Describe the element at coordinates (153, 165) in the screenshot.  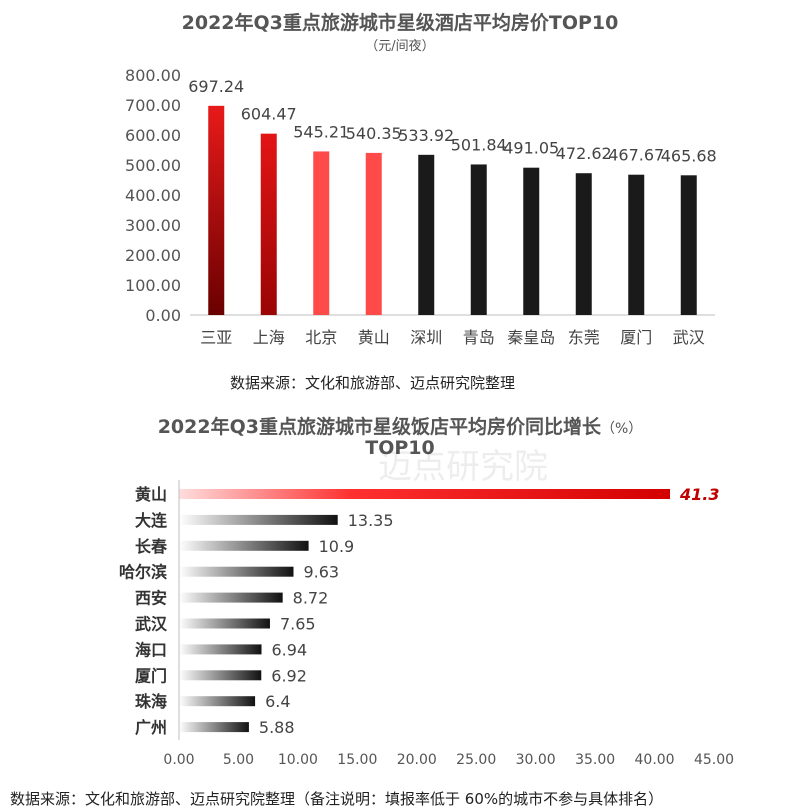
I see `y-tick-label: 500.00` at that location.